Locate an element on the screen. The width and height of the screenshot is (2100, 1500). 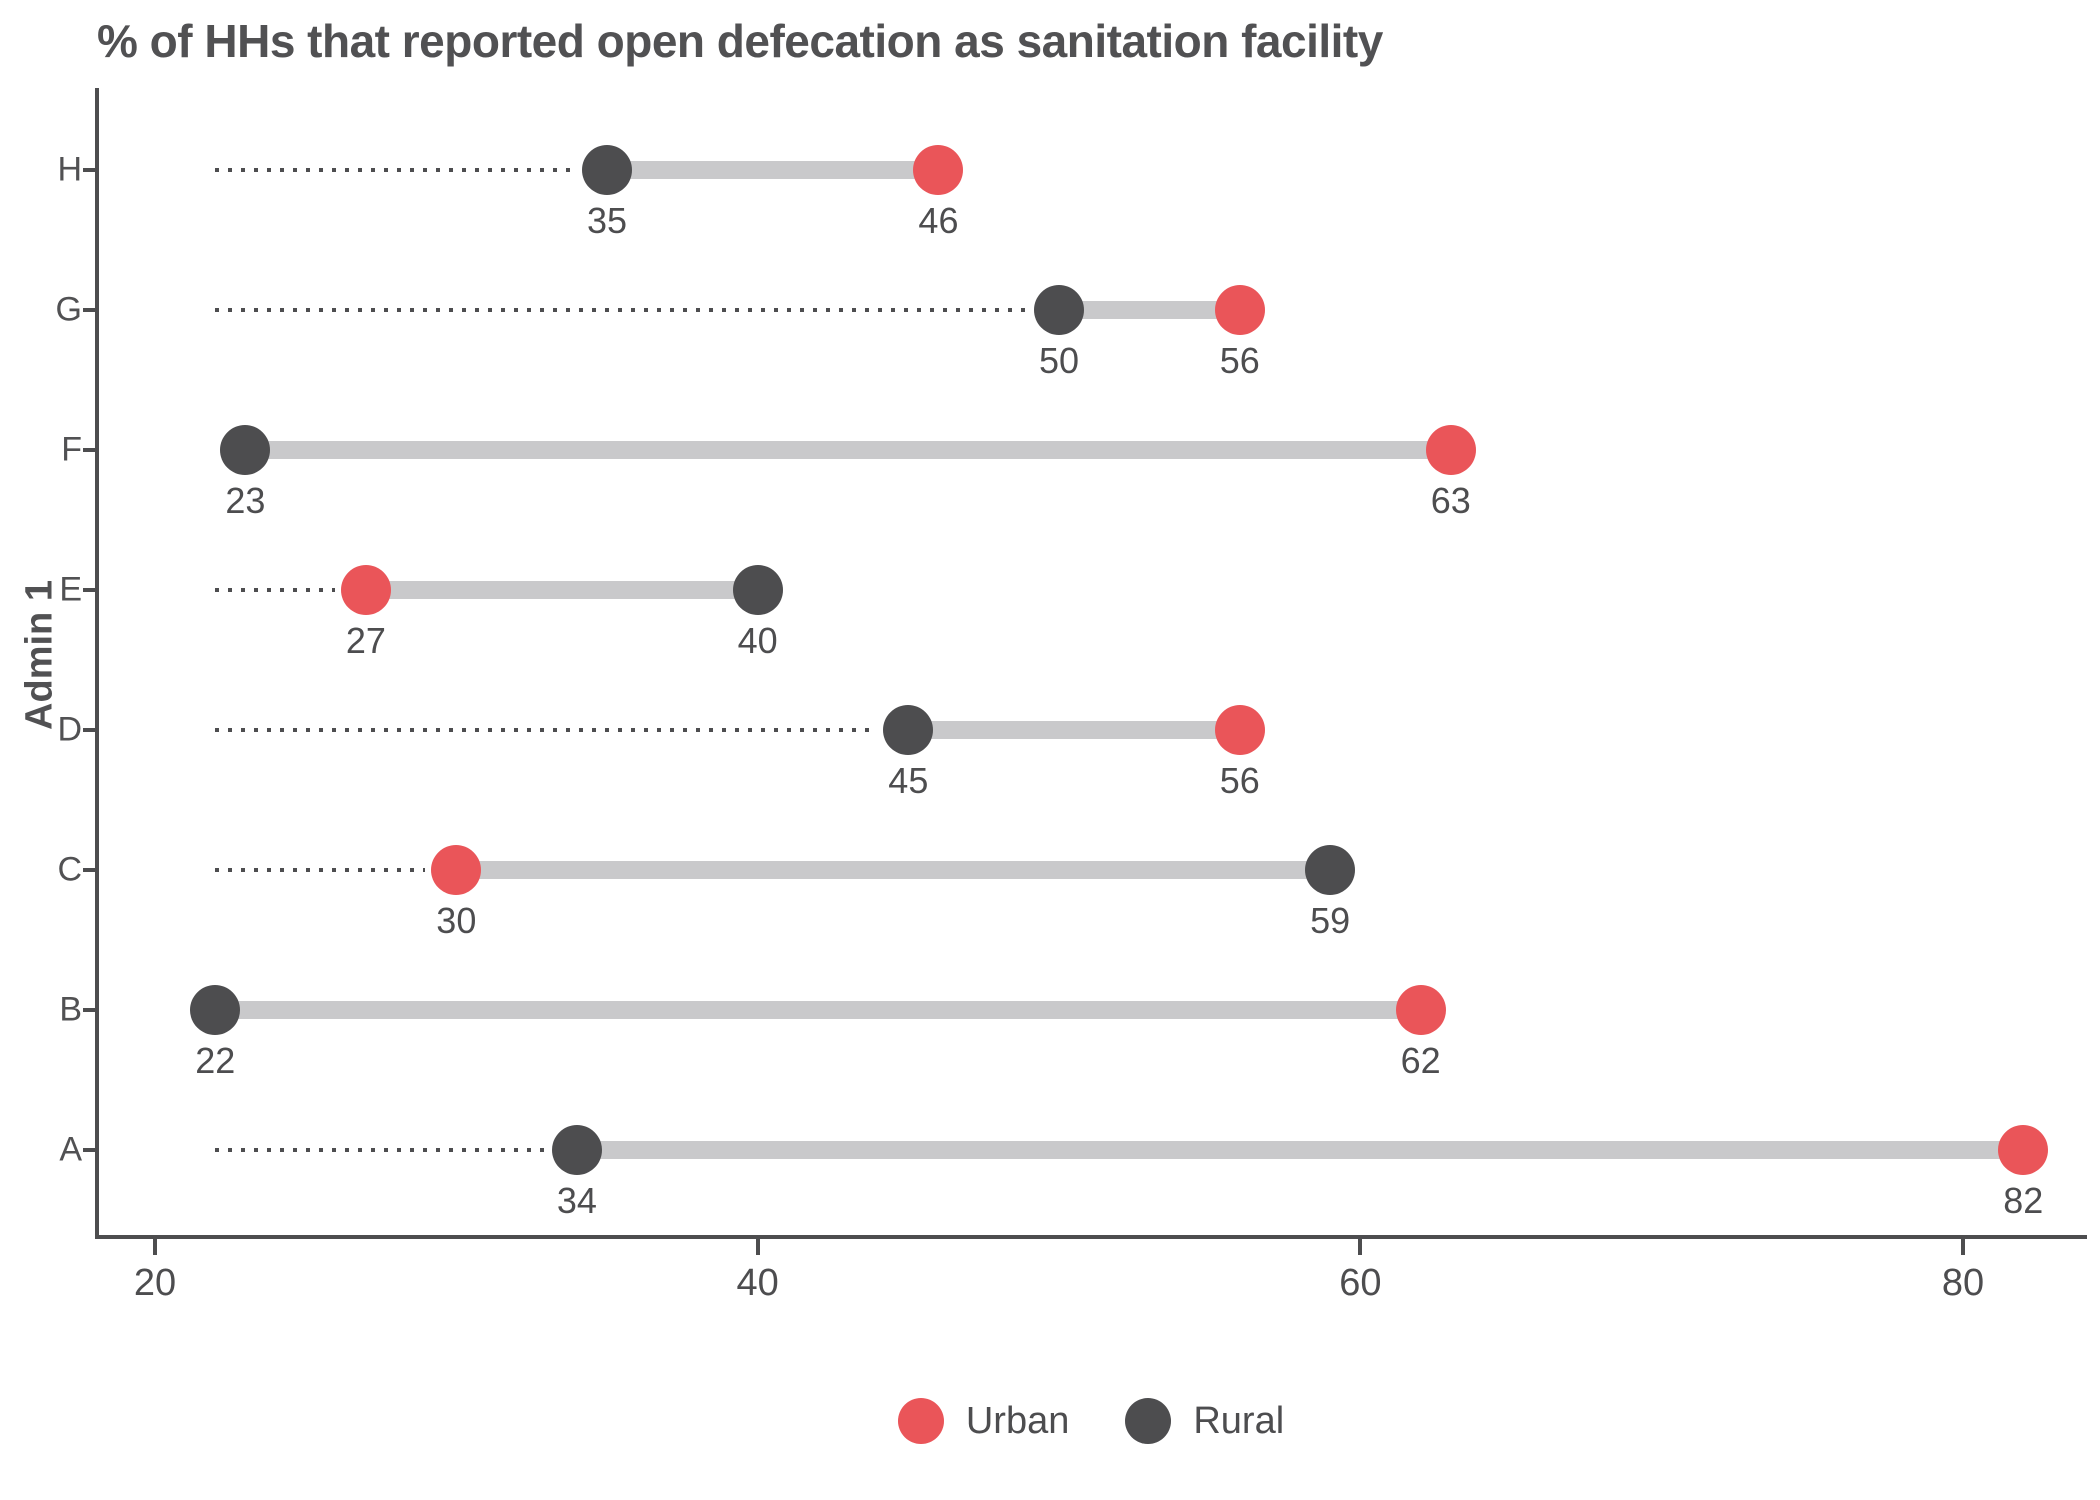
category-label: H is located at coordinates (69, 169).